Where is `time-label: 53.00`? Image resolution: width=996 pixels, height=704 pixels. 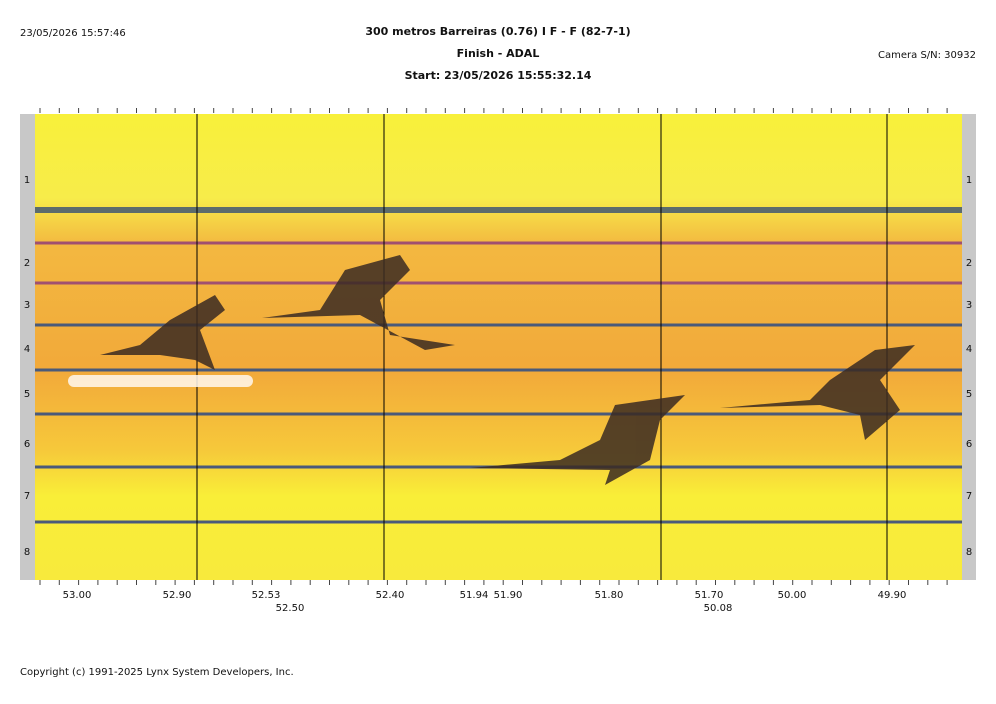
time-label: 53.00 is located at coordinates (77, 595).